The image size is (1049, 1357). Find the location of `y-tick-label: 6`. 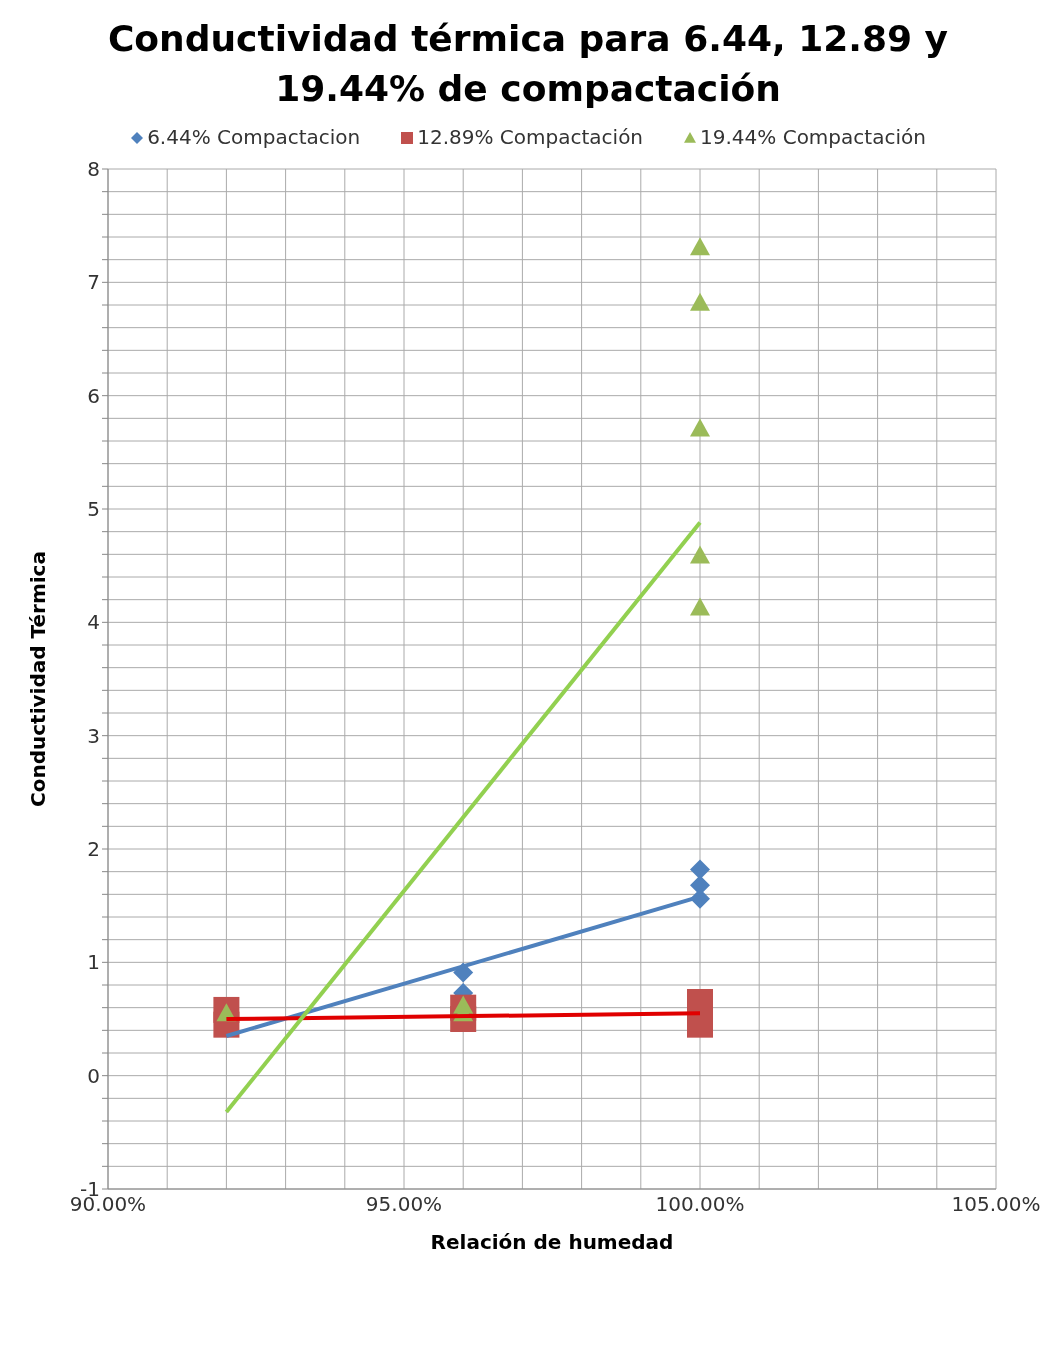

y-tick-label: 6 is located at coordinates (93, 395).